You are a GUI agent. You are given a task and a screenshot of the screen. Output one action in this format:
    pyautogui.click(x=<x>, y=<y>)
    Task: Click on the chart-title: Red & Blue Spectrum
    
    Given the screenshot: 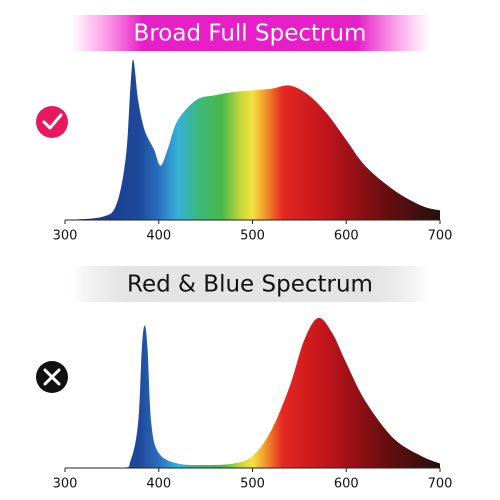 What is the action you would take?
    pyautogui.click(x=250, y=285)
    